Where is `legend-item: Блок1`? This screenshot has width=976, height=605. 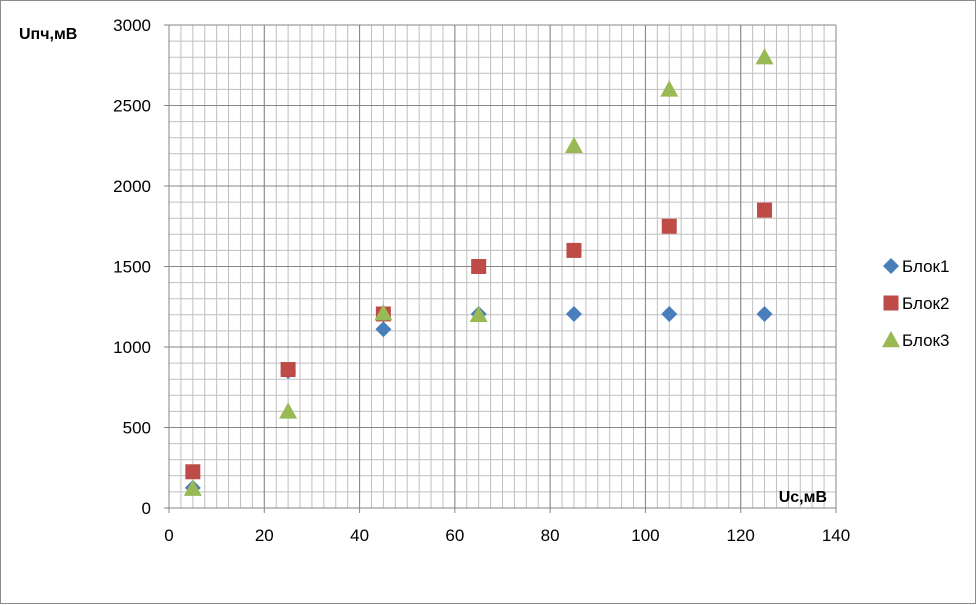 legend-item: Блок1 is located at coordinates (916, 266).